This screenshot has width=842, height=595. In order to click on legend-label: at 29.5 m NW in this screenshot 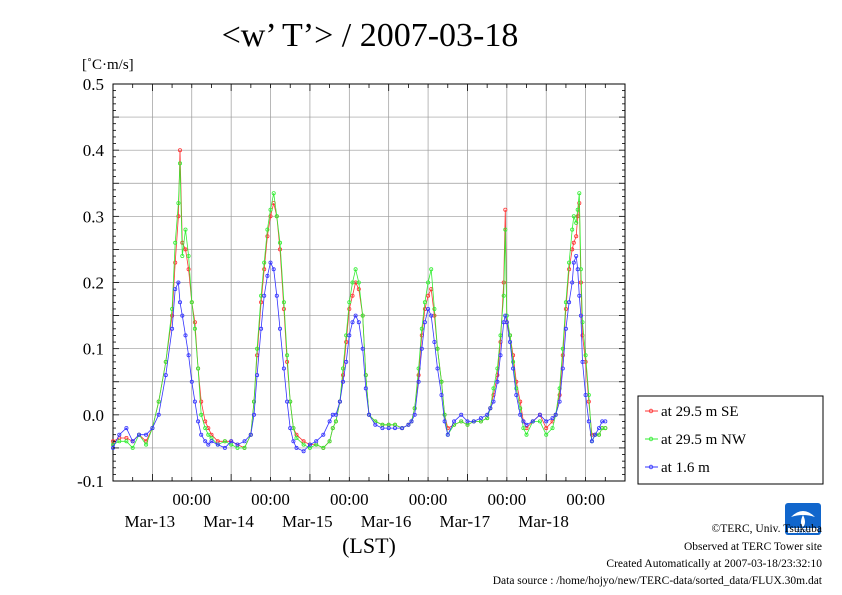, I will do `click(704, 440)`.